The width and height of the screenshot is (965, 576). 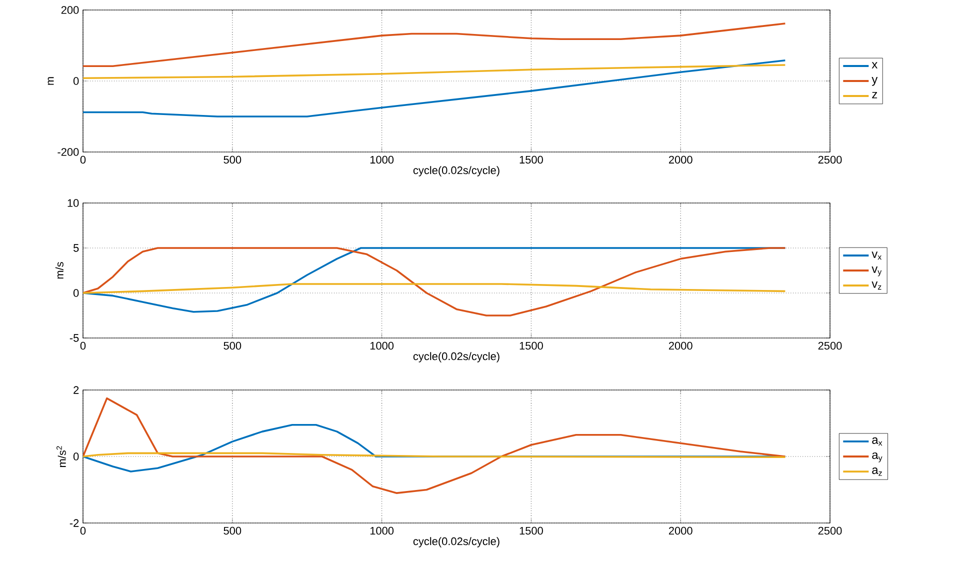 I want to click on y-tick-label: -5, so click(x=74, y=338).